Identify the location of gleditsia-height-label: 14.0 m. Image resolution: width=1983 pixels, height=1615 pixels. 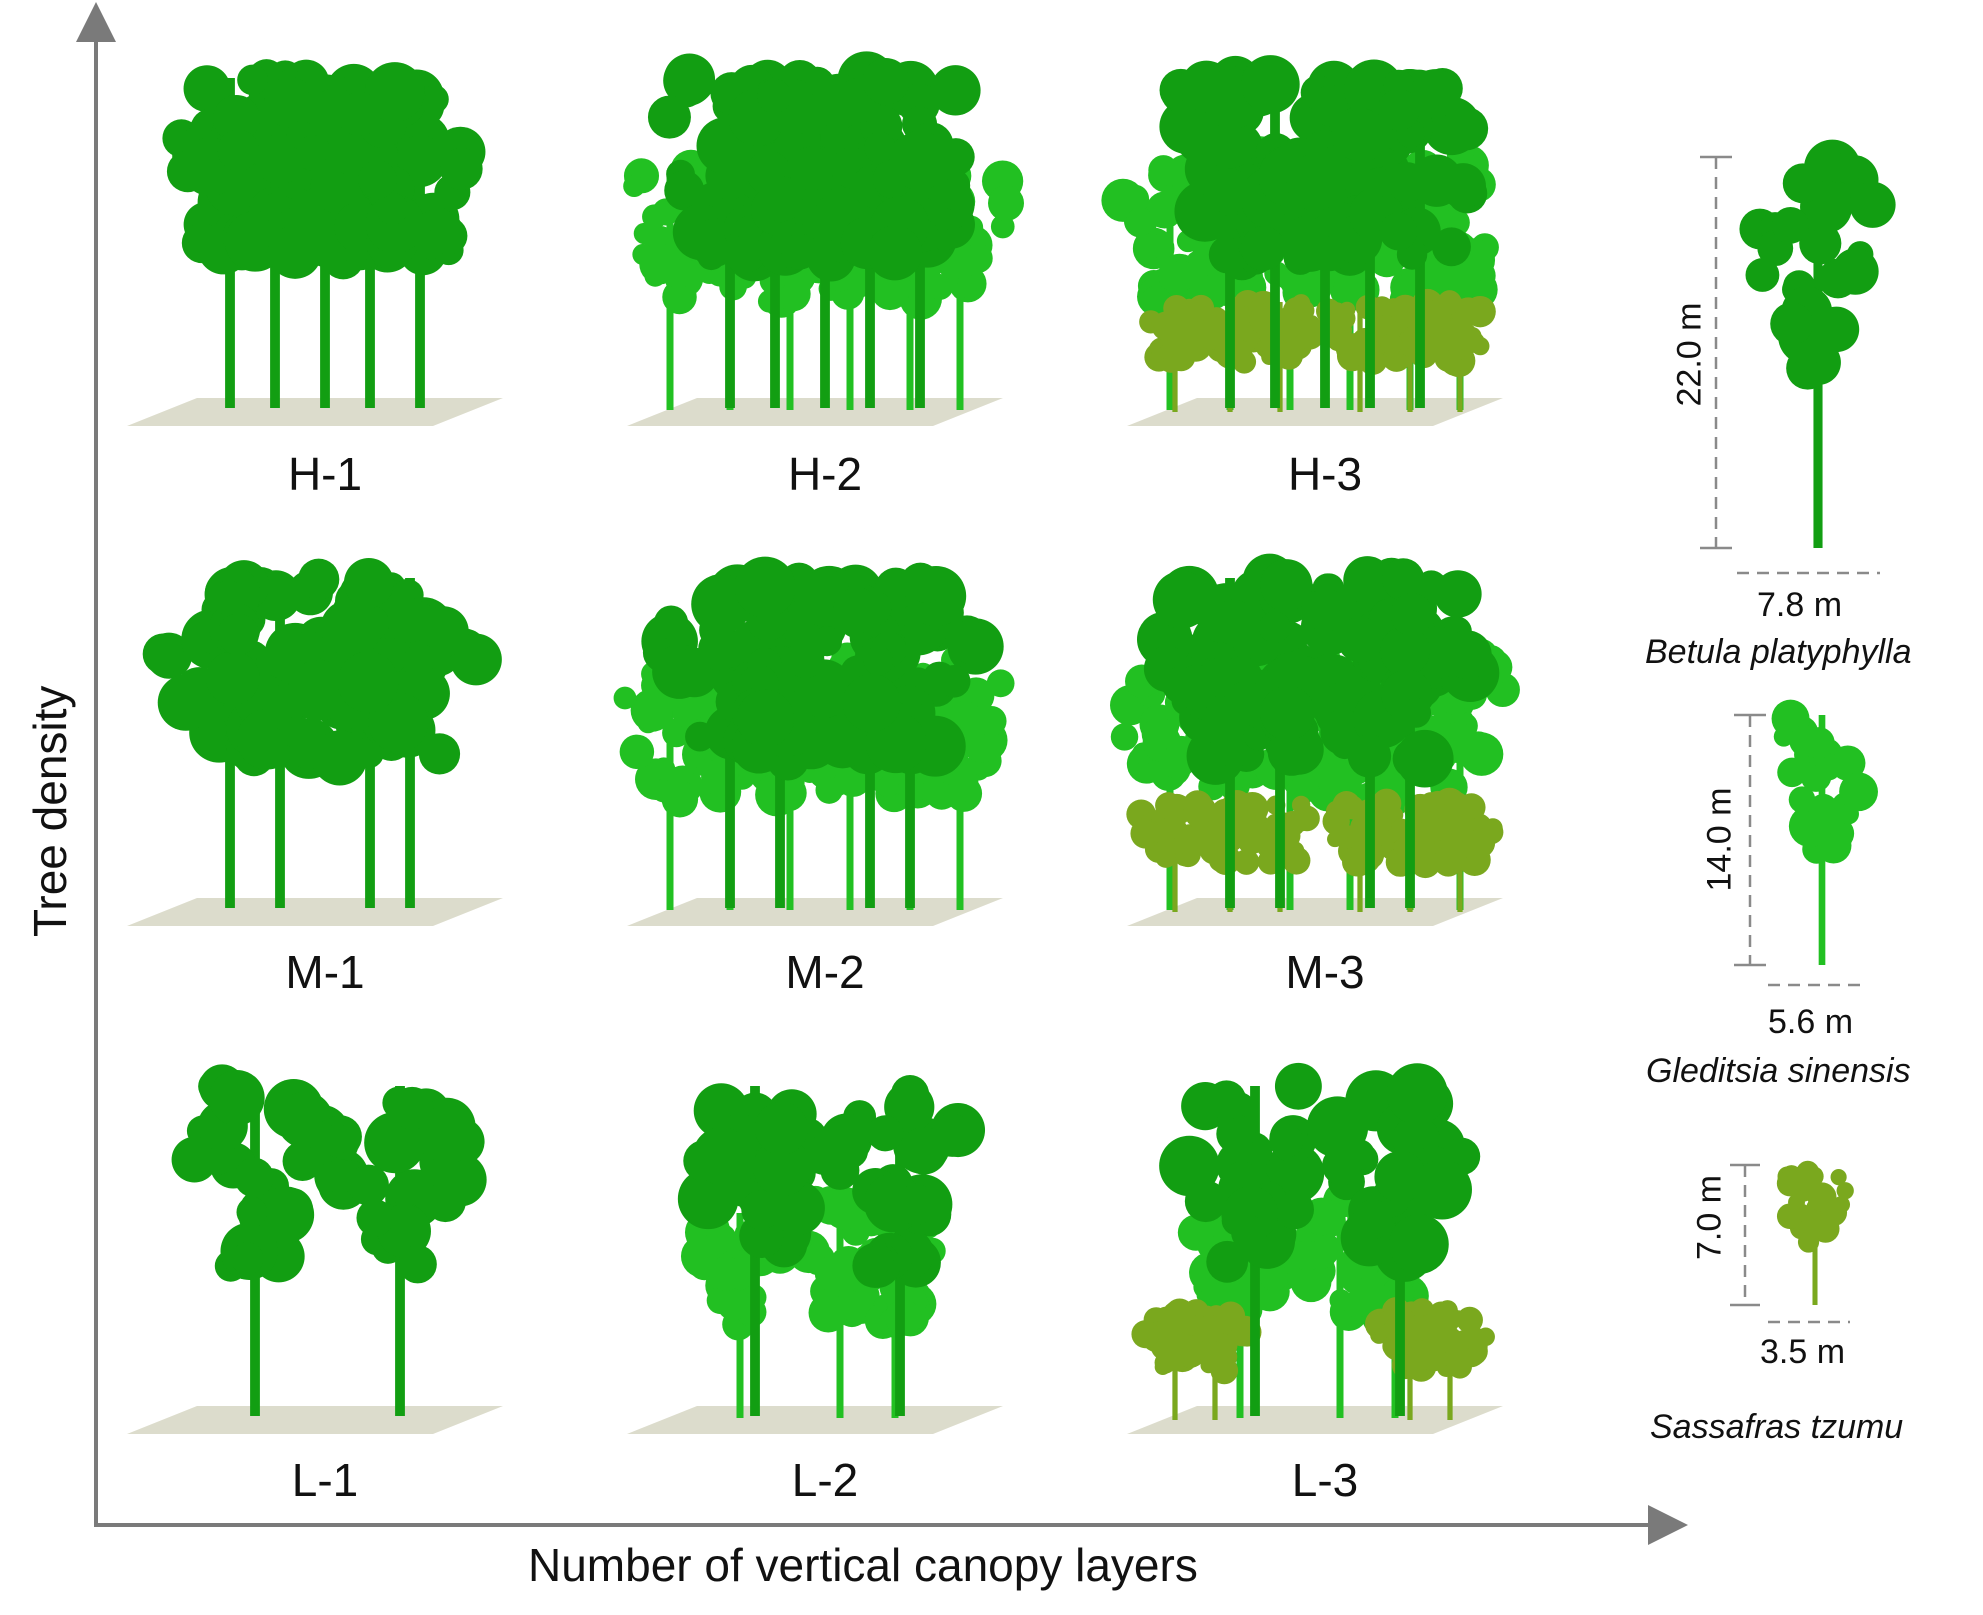
(1719, 839).